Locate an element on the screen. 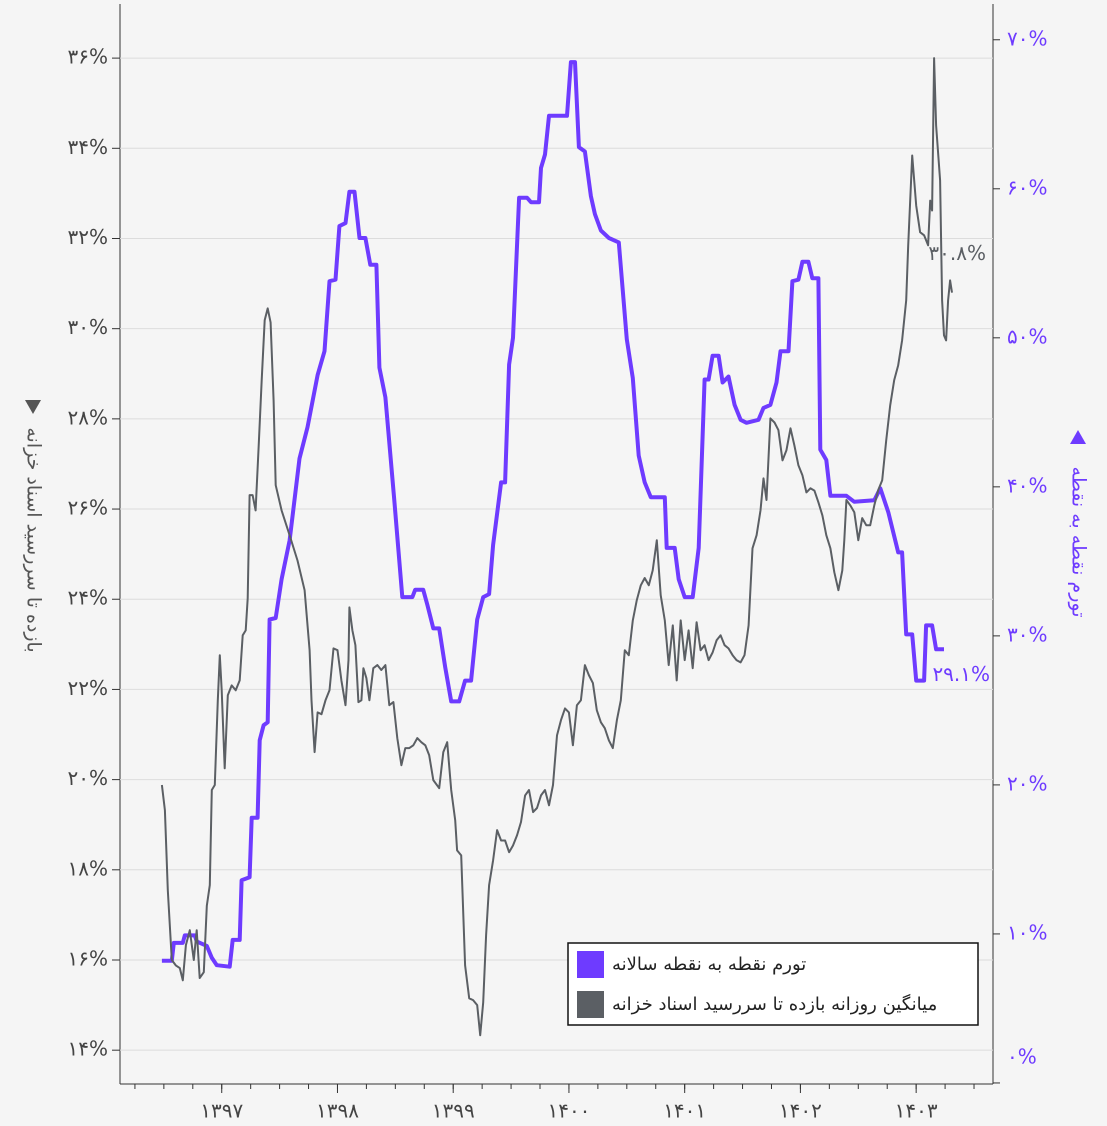 This screenshot has width=1107, height=1126. y-tick-label: ۲۲% is located at coordinates (88, 688).